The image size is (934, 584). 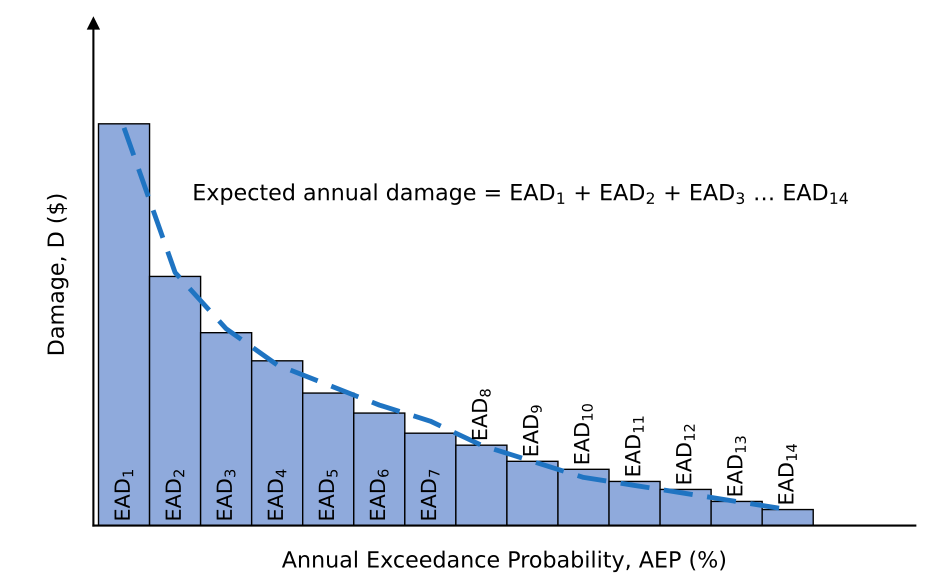 What do you see at coordinates (532, 430) in the screenshot?
I see `x-tick-label: EAD$_{9}$` at bounding box center [532, 430].